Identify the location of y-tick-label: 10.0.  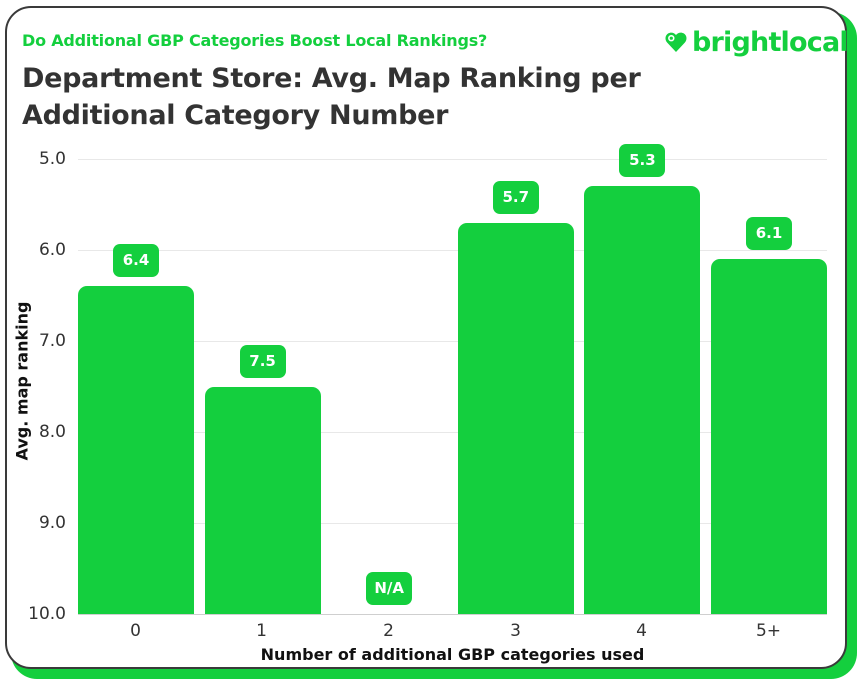
(47, 614).